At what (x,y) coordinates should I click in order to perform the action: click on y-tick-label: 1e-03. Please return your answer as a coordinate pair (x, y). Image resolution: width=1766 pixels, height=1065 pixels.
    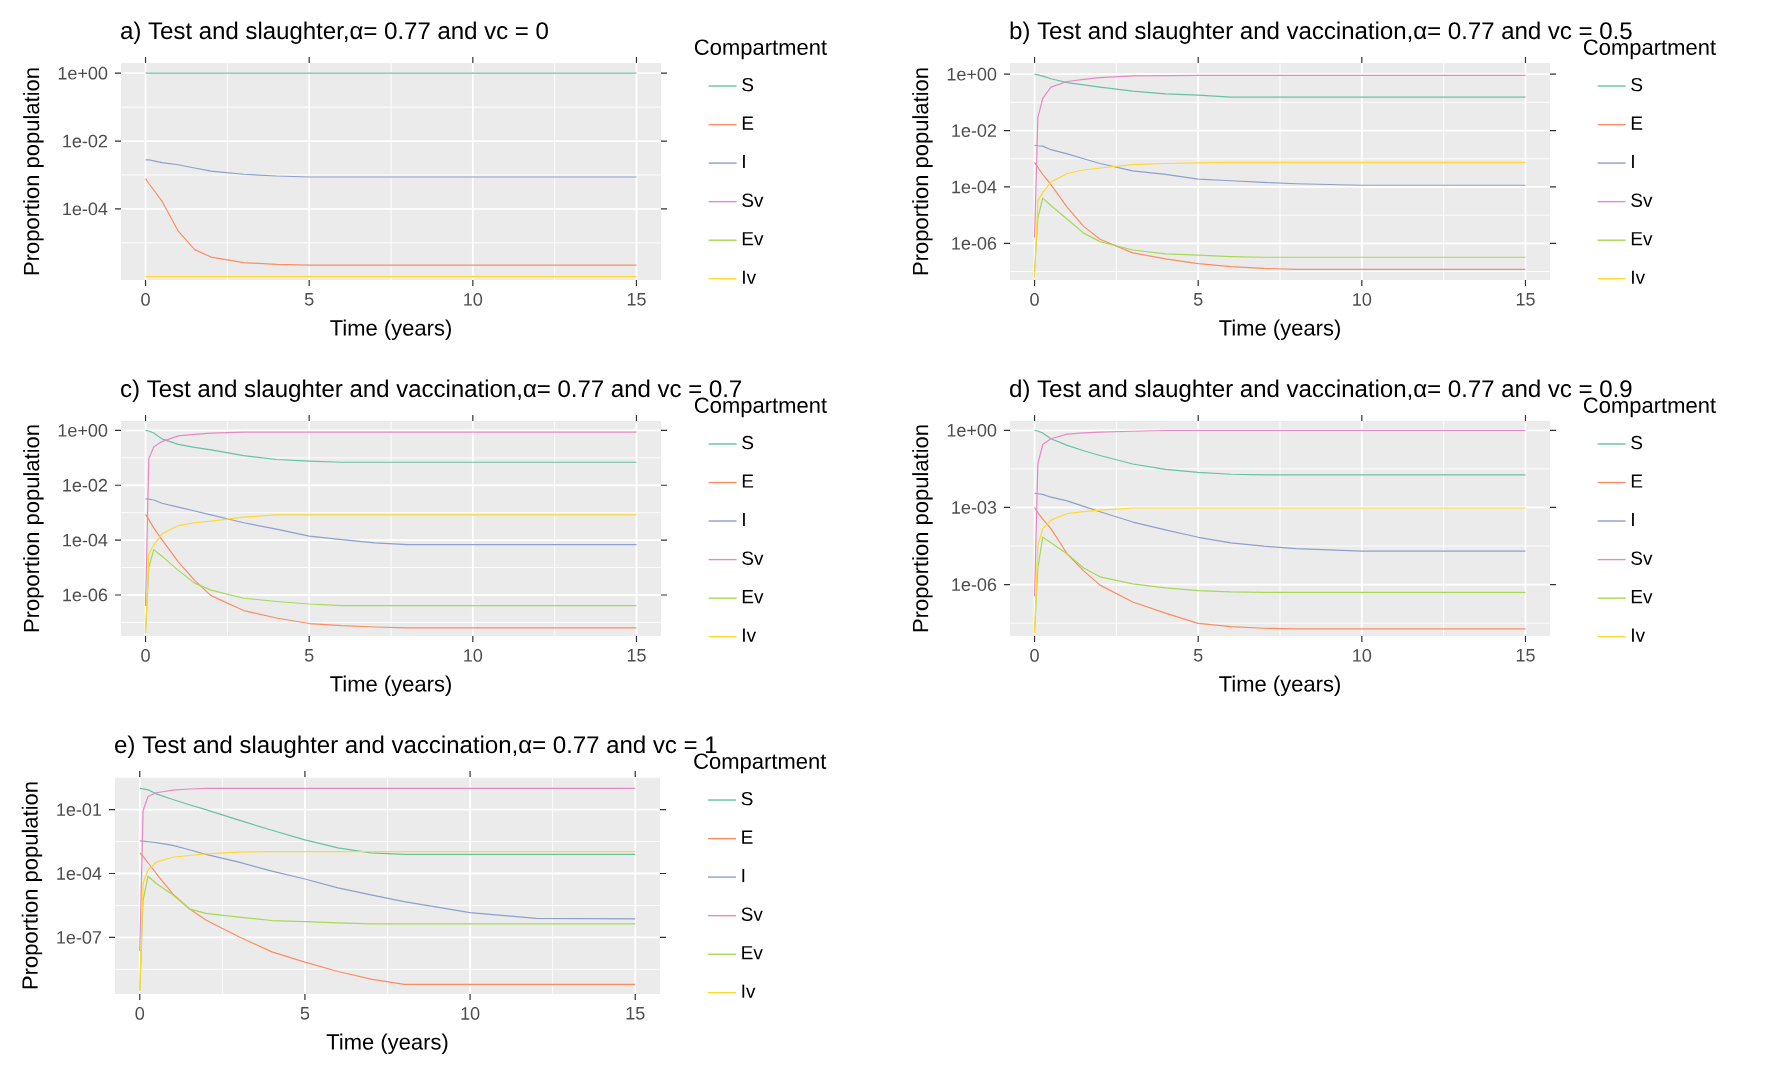
    Looking at the image, I should click on (974, 507).